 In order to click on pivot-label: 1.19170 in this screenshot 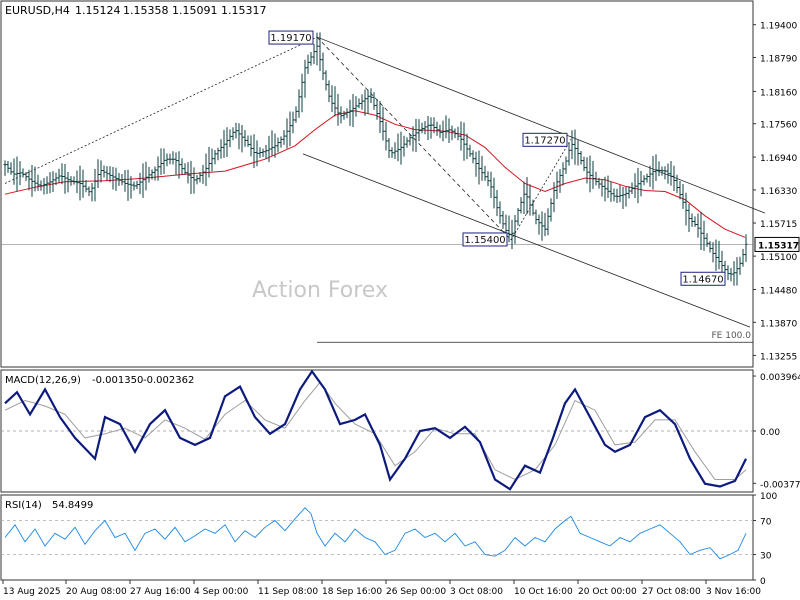, I will do `click(290, 38)`.